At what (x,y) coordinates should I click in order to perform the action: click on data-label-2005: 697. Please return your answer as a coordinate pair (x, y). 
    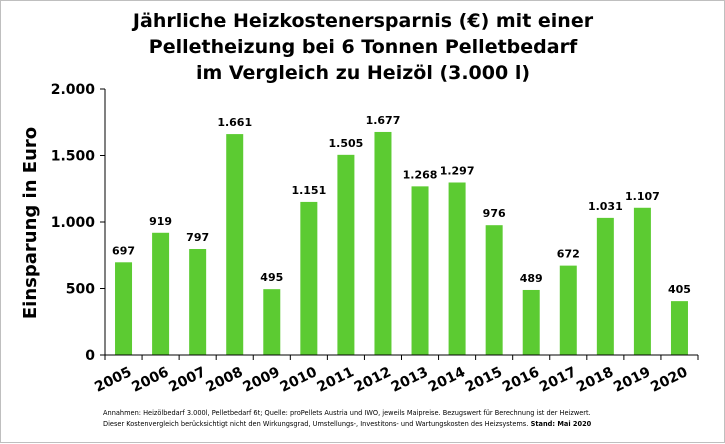
    Looking at the image, I should click on (123, 250).